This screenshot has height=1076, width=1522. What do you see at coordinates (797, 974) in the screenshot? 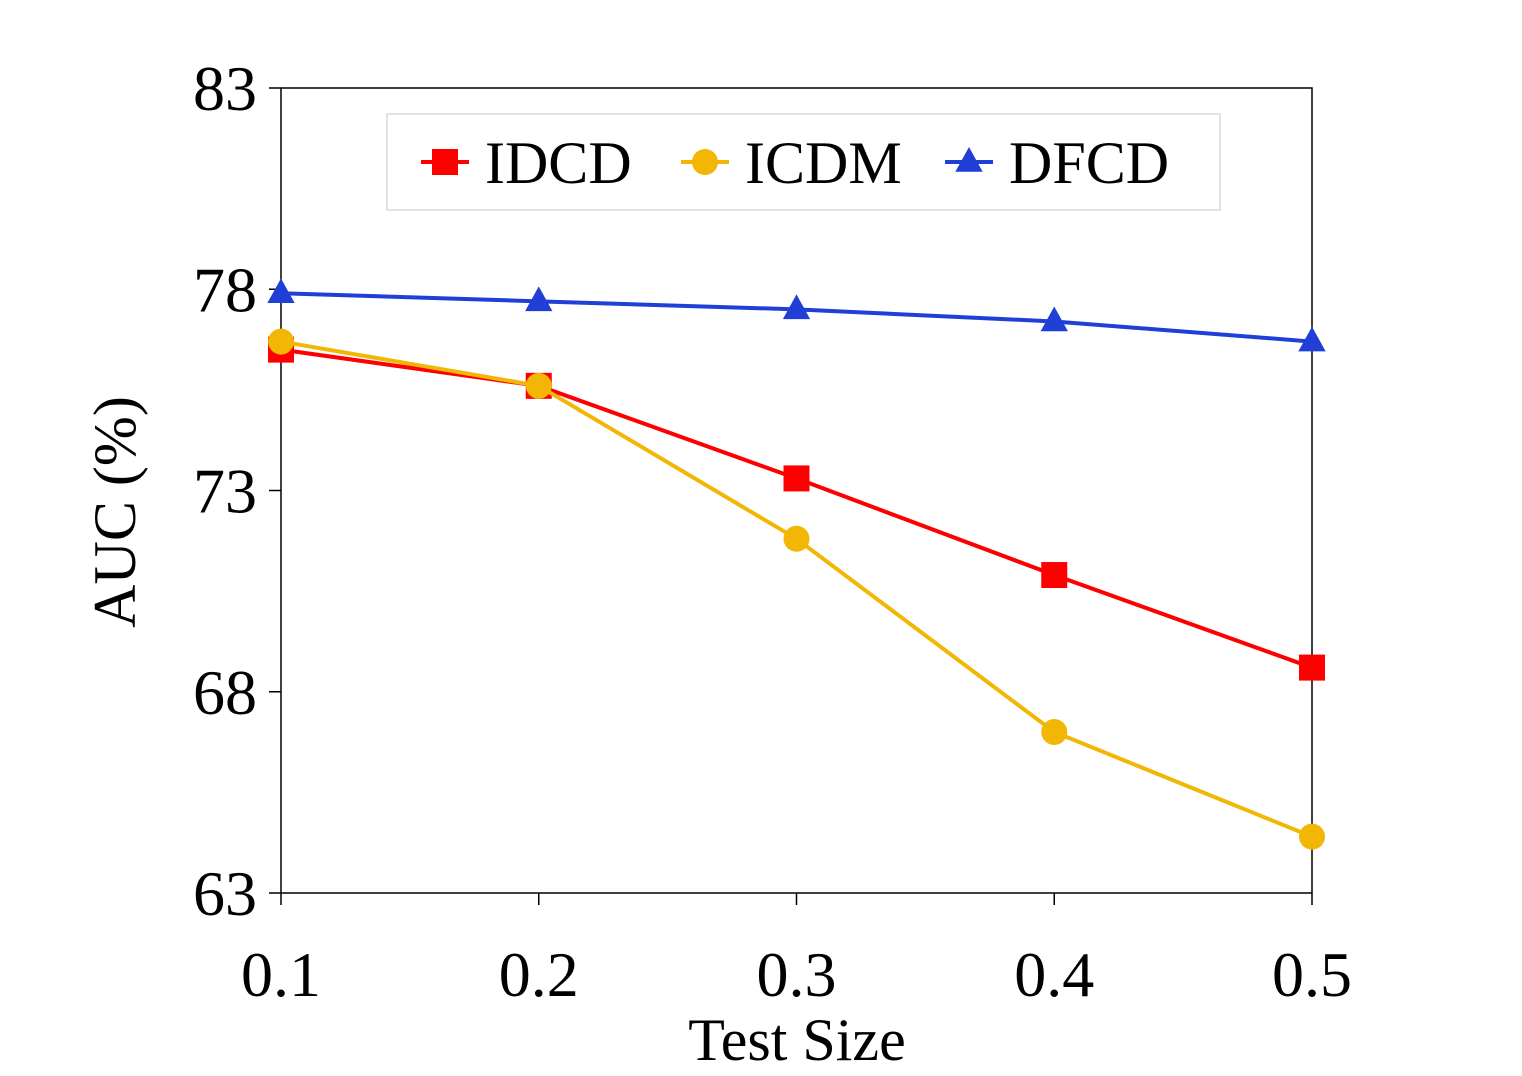
I see `x-tick-label: 0.3` at bounding box center [797, 974].